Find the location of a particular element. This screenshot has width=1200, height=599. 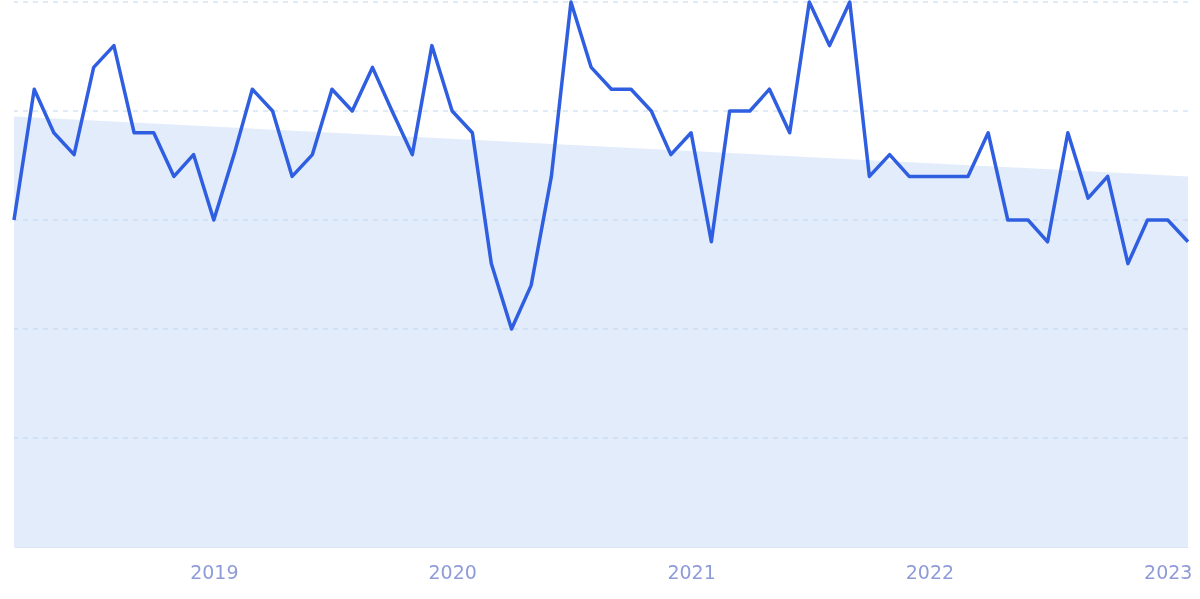

x-tick-label: 2021 is located at coordinates (691, 571).